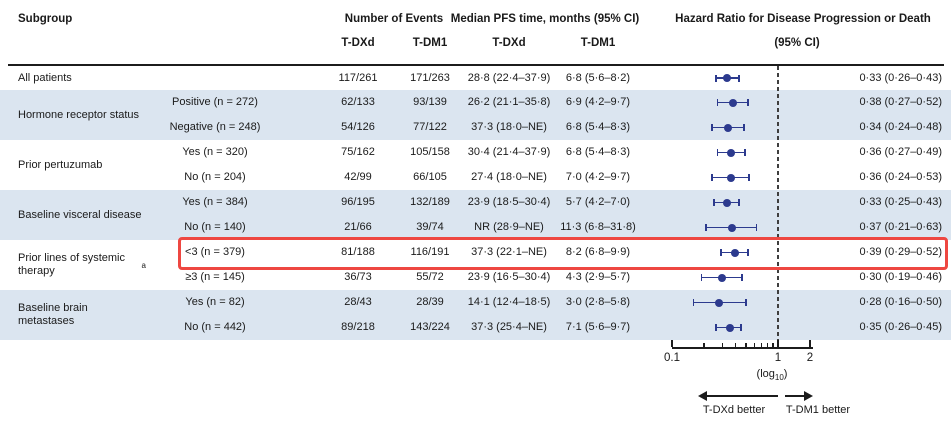 This screenshot has height=426, width=951. What do you see at coordinates (430, 252) in the screenshot?
I see `events-tdm1-cell: 116/191` at bounding box center [430, 252].